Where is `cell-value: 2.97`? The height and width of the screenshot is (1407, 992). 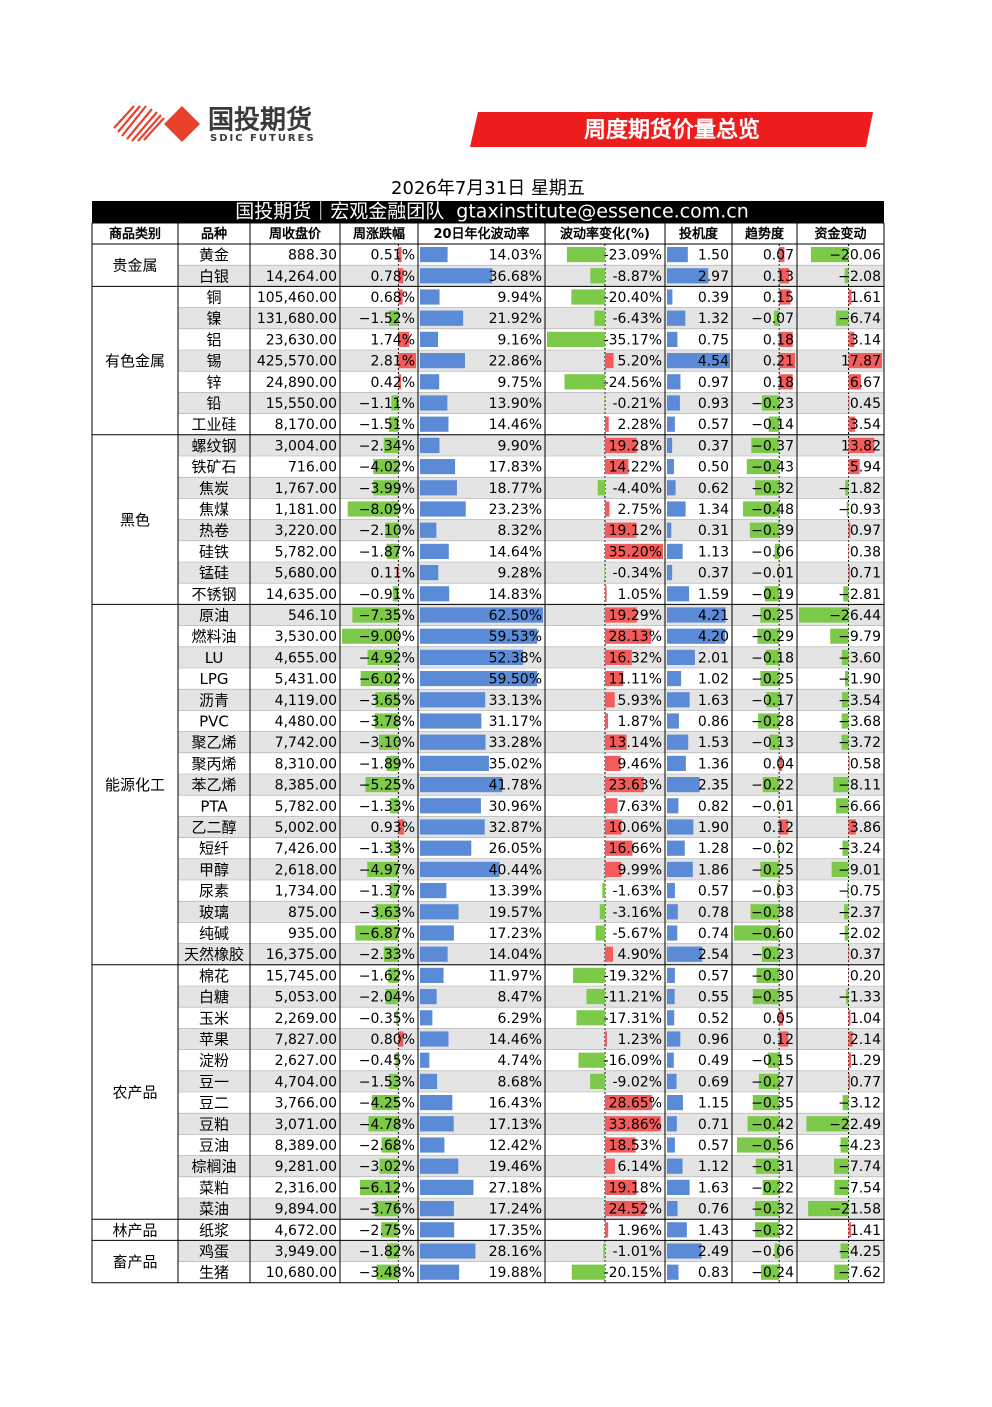 cell-value: 2.97 is located at coordinates (713, 277).